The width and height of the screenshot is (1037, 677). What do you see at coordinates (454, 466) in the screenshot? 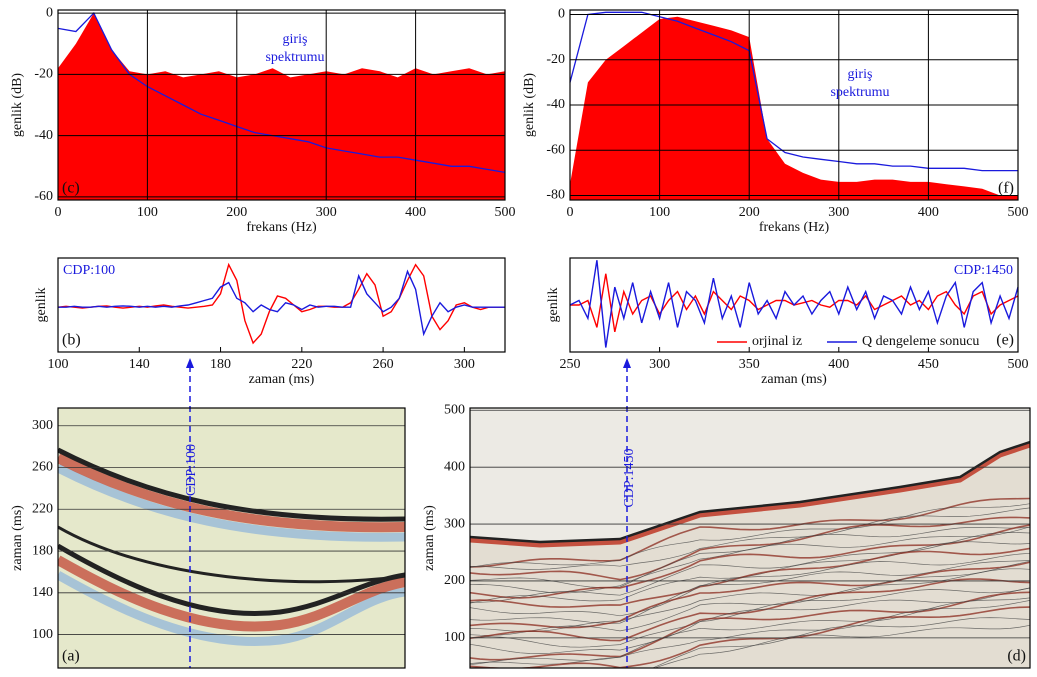
I see `y-tick-label: 400` at bounding box center [454, 466].